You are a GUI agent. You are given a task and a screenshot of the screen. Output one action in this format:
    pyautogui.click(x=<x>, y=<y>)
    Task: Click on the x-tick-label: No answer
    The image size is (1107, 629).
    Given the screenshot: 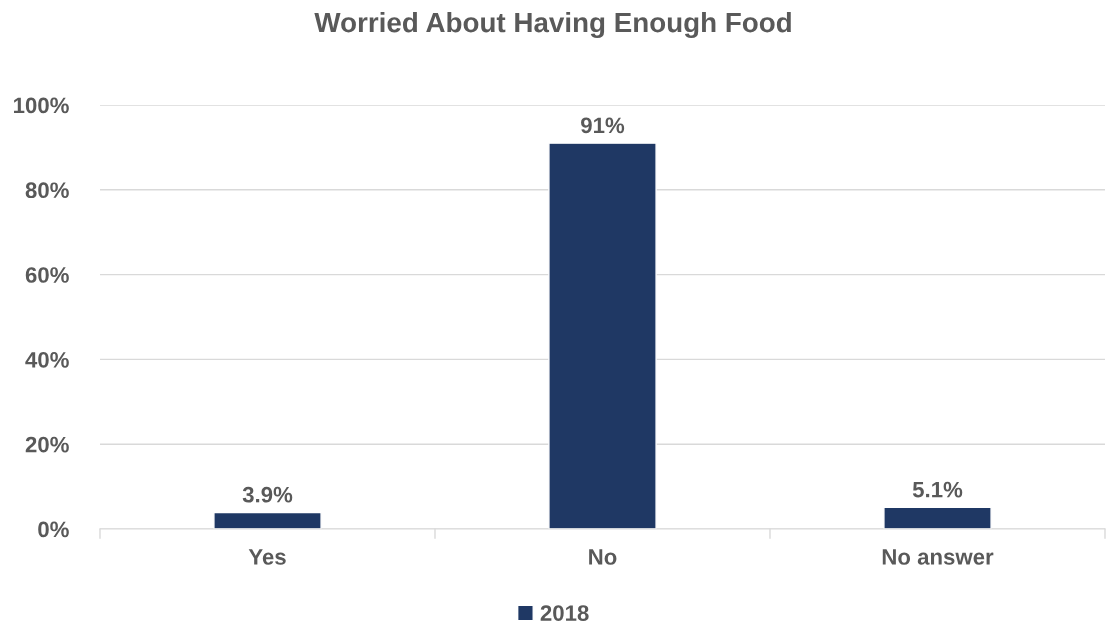 What is the action you would take?
    pyautogui.click(x=938, y=557)
    